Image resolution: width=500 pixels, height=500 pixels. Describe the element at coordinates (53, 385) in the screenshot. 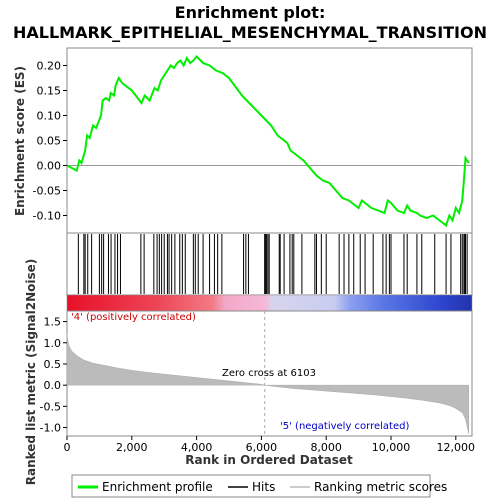

I see `metric-ytick-label: 0.0` at that location.